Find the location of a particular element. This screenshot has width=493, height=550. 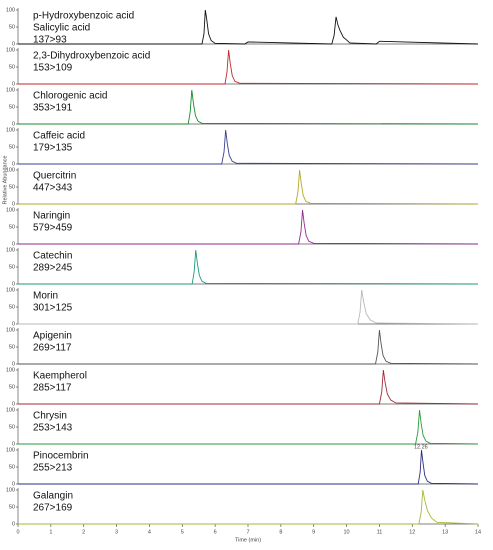

panel-label: 289>245 is located at coordinates (53, 268).